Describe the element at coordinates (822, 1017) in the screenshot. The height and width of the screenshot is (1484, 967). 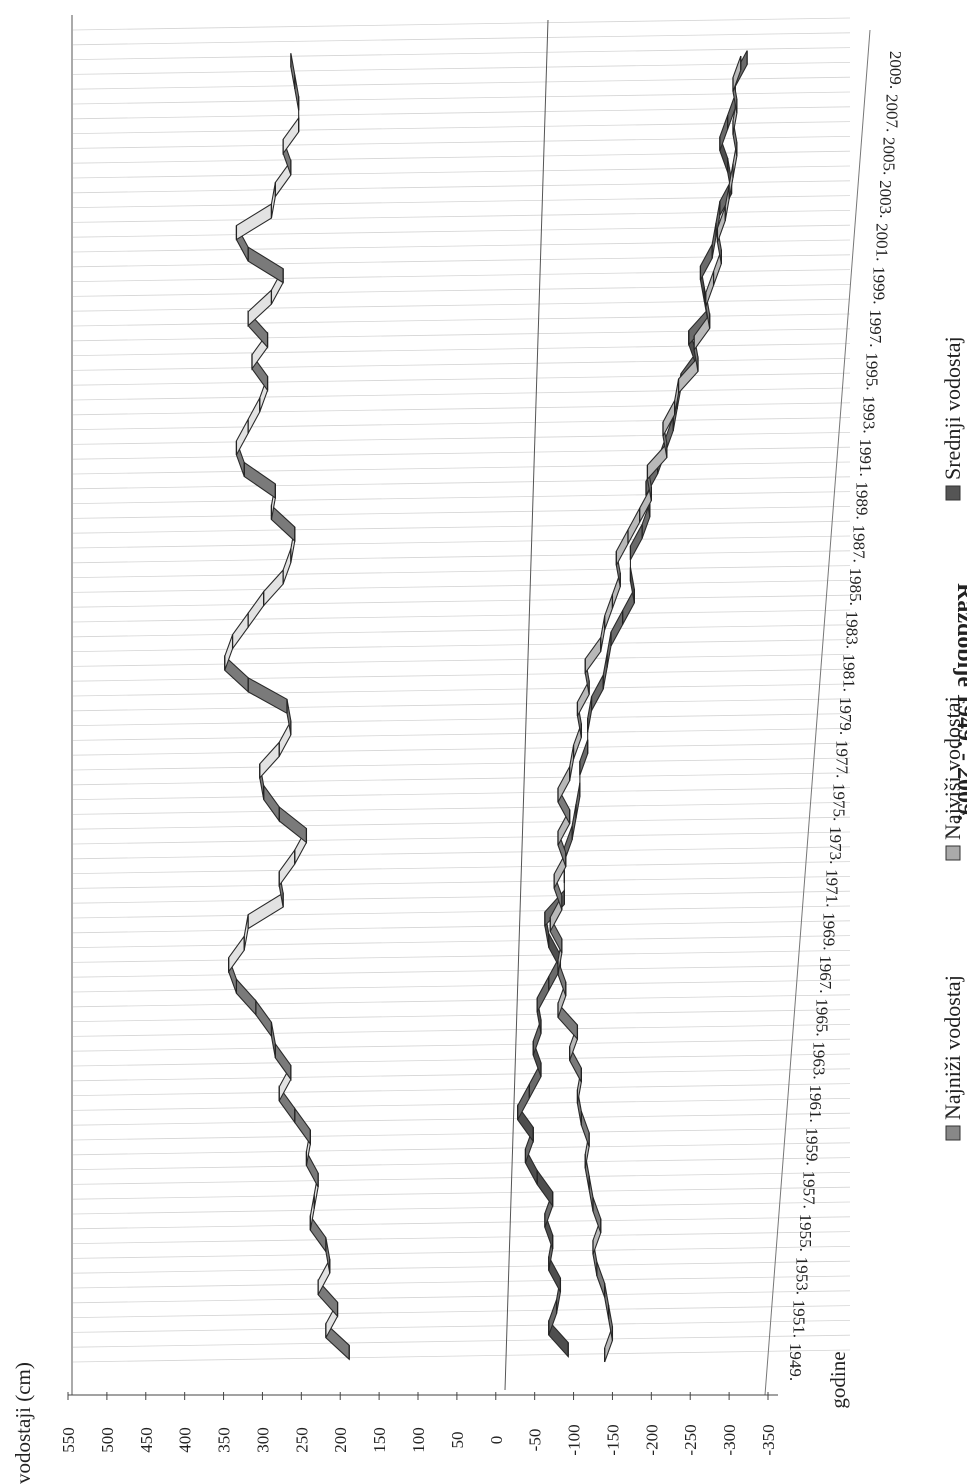
I see `x-tick-label: 1965.` at that location.